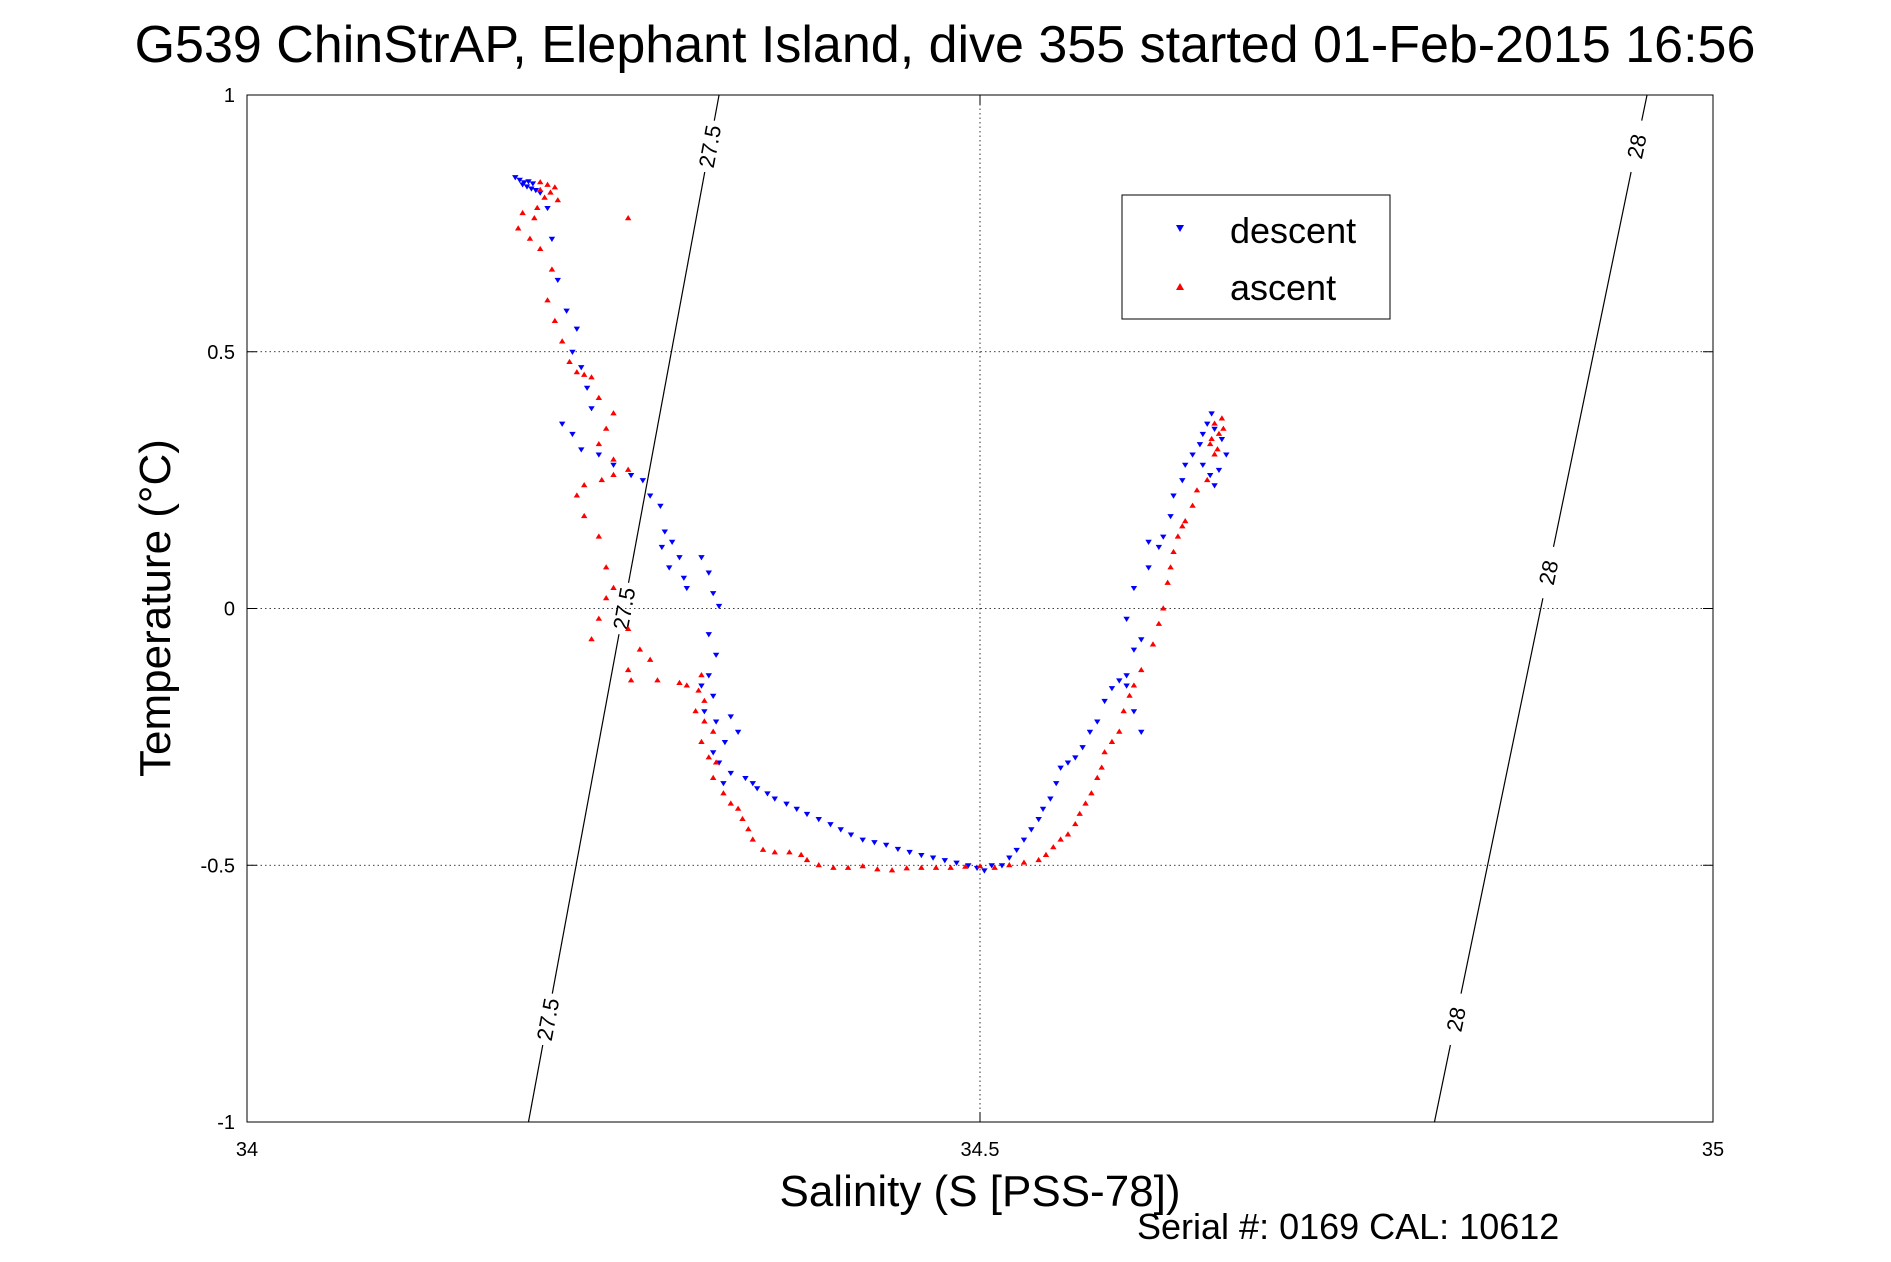  What do you see at coordinates (229, 96) in the screenshot?
I see `y-tick-label: 1` at bounding box center [229, 96].